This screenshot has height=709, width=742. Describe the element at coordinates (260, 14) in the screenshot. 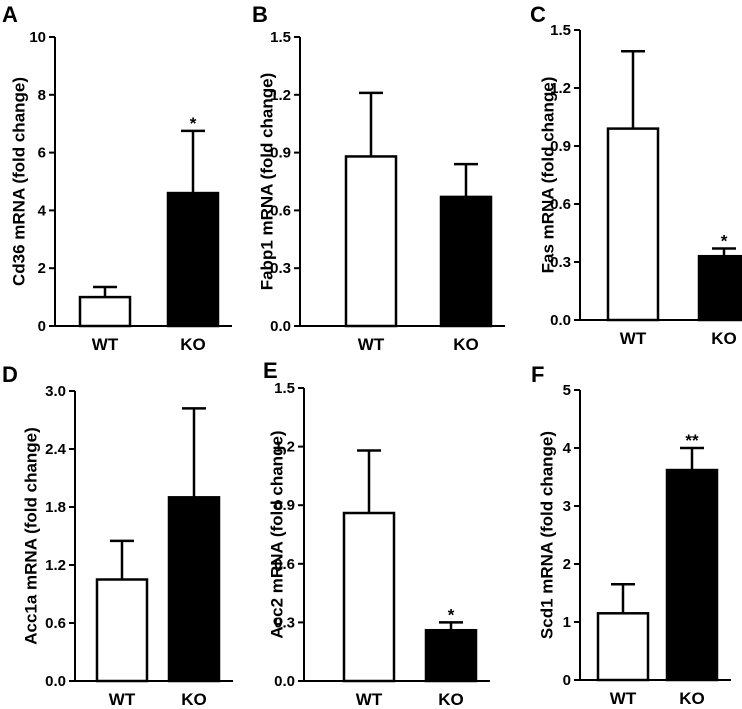

I see `panel-letter: B` at that location.